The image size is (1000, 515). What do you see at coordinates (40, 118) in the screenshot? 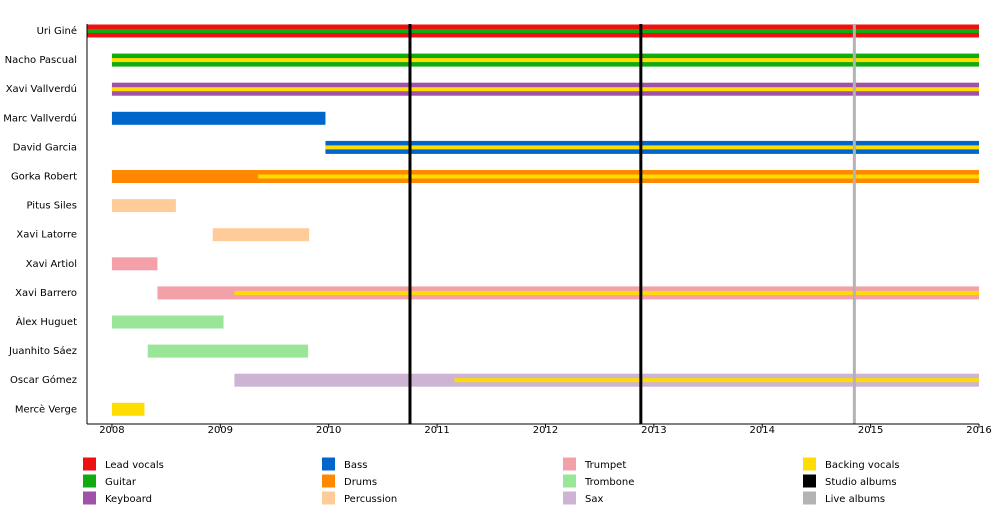
I see `member-label: Marc Vallverdú` at bounding box center [40, 118].